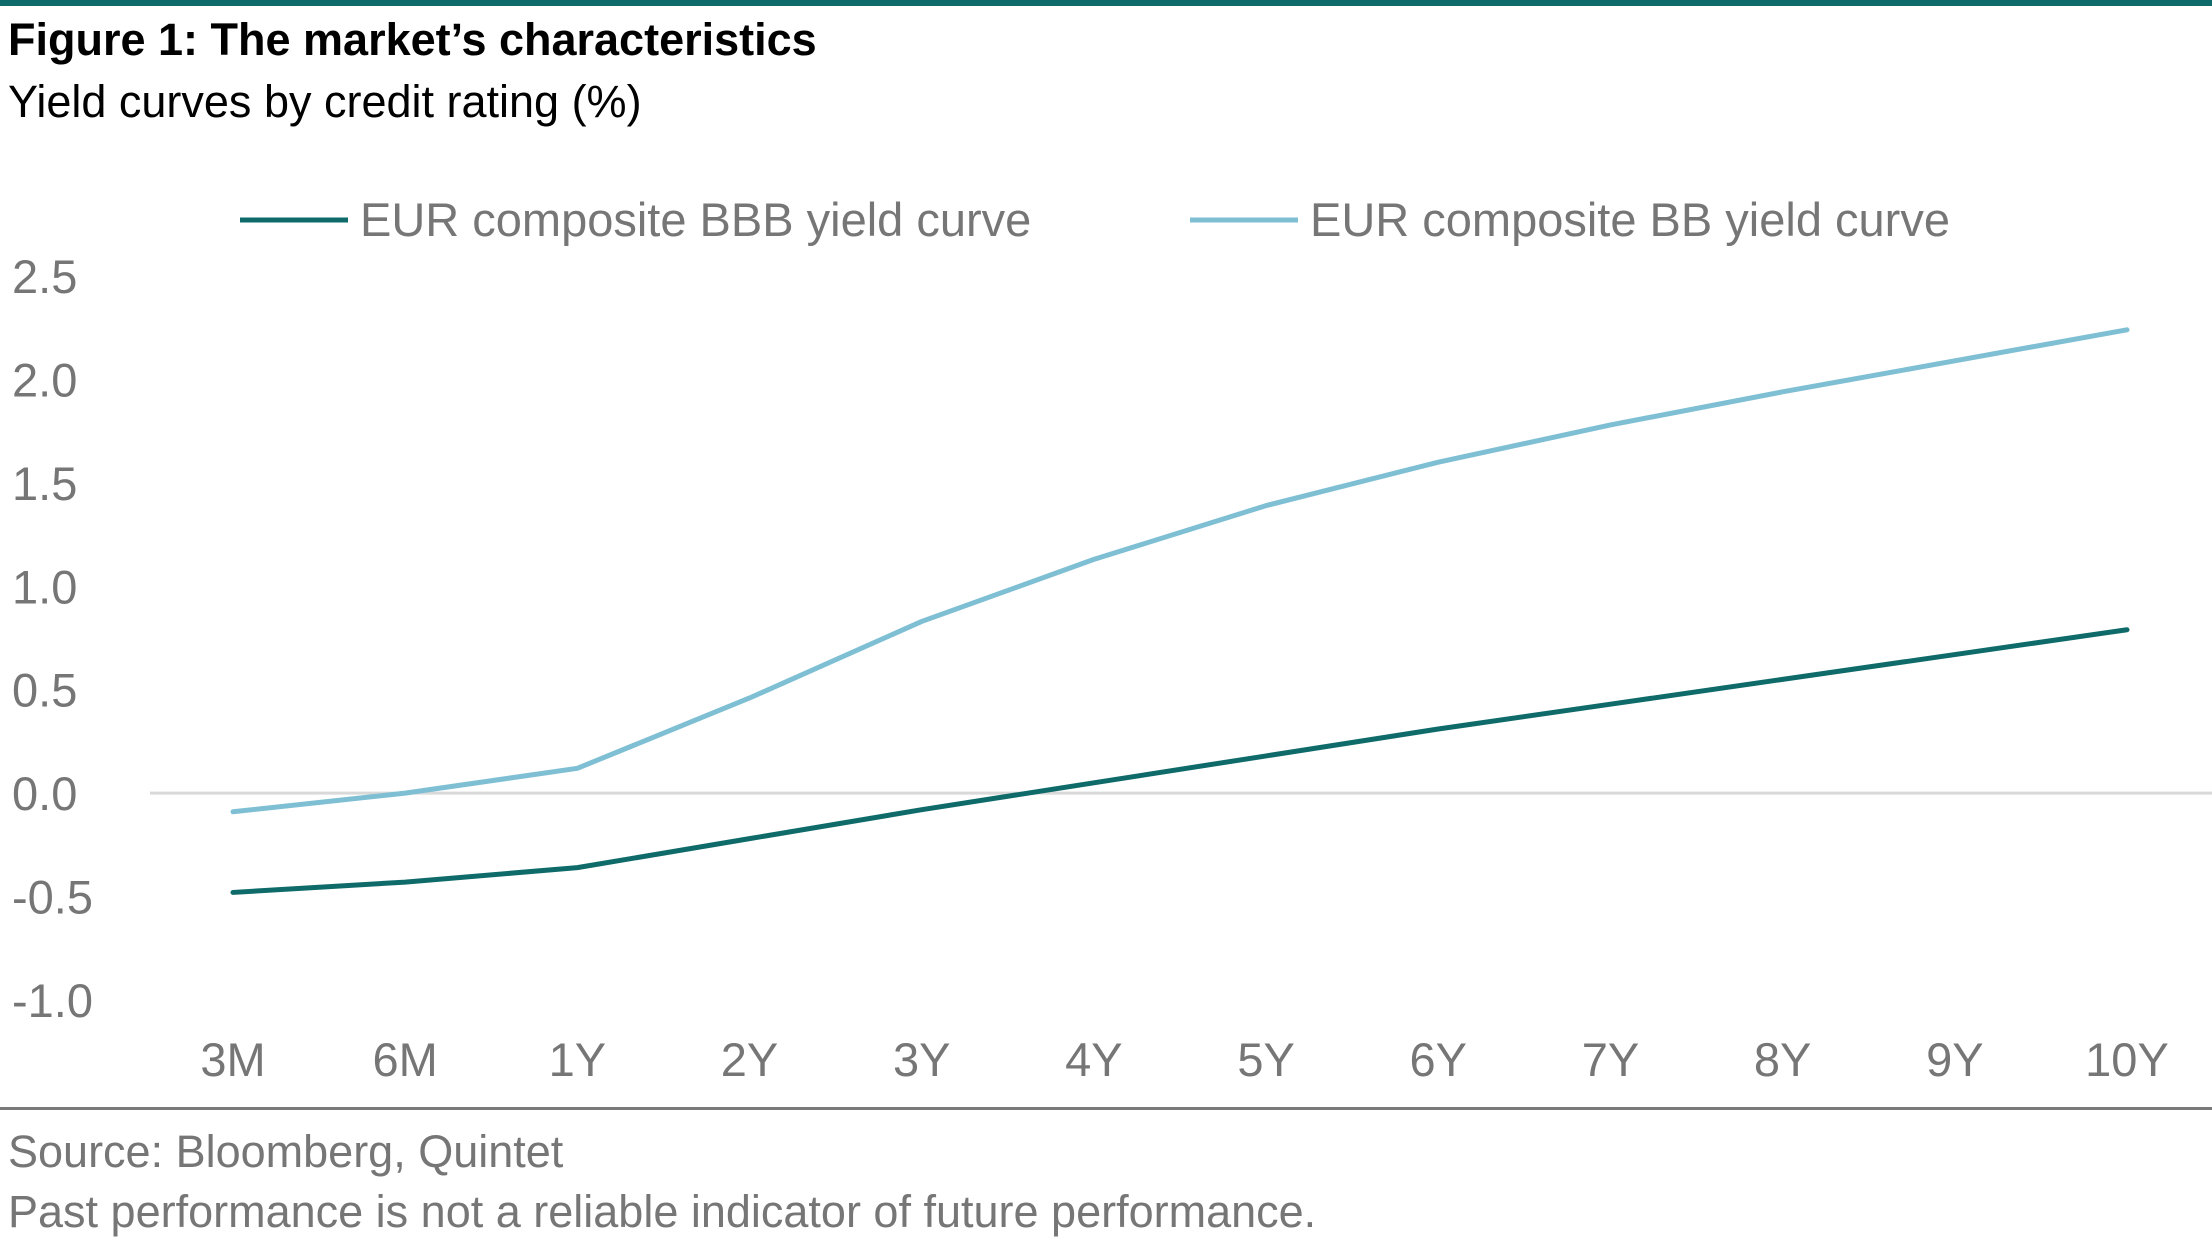 The width and height of the screenshot is (2212, 1240). What do you see at coordinates (232, 1059) in the screenshot?
I see `x-tick-label: 3M` at bounding box center [232, 1059].